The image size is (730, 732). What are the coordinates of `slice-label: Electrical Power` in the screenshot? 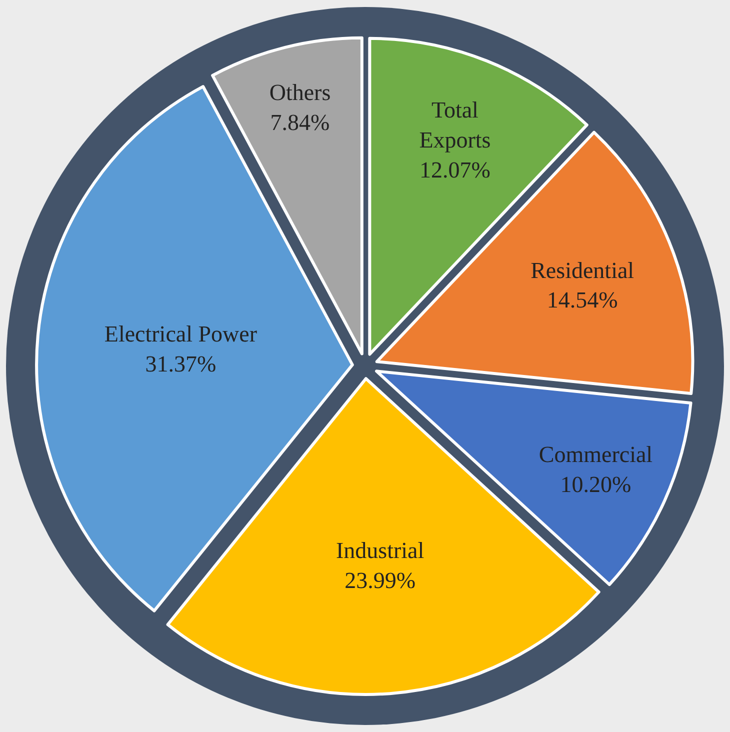 It's located at (181, 333).